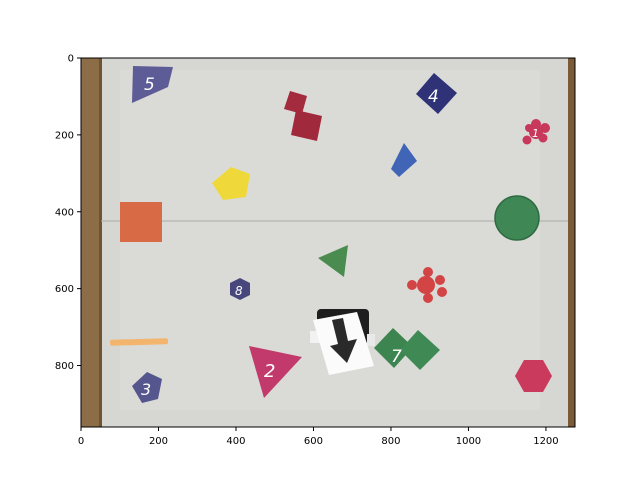 This screenshot has width=640, height=480. I want to click on shape-3-purple-pentagon, so click(147, 387).